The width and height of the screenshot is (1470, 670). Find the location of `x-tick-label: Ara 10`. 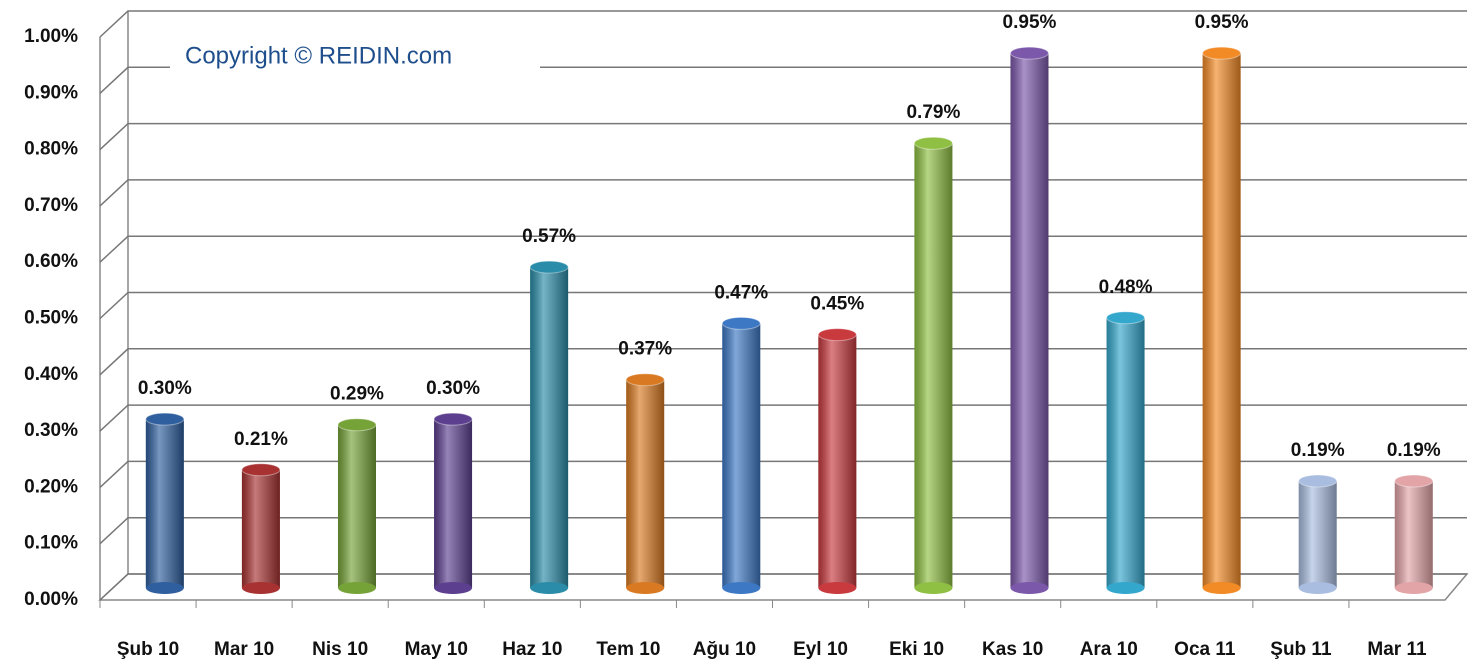

x-tick-label: Ara 10 is located at coordinates (1109, 649).